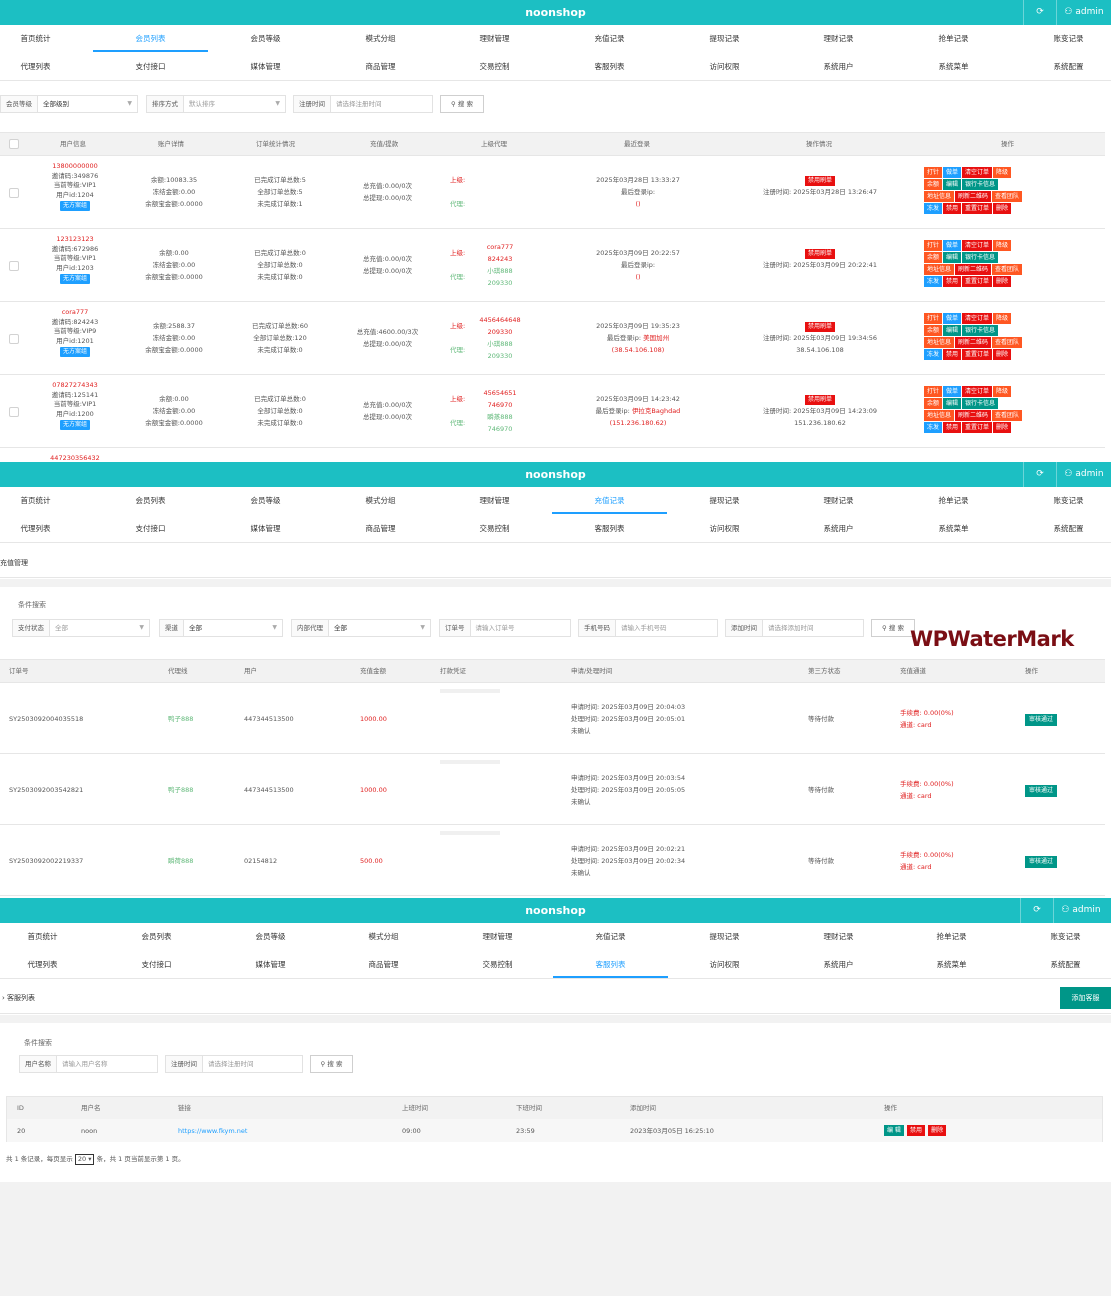 The image size is (1111, 1296). Describe the element at coordinates (156, 936) in the screenshot. I see `nav-item: 会员列表` at that location.